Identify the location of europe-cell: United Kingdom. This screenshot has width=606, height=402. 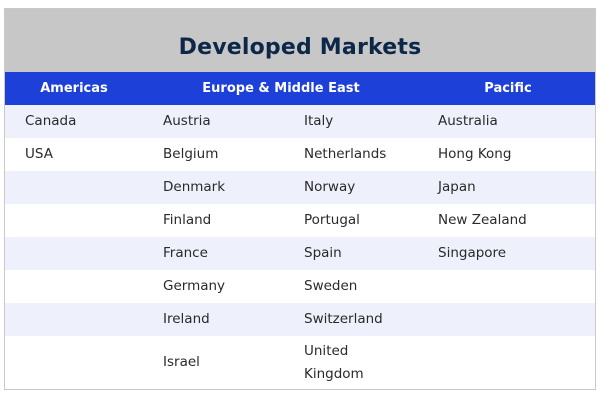
(334, 362).